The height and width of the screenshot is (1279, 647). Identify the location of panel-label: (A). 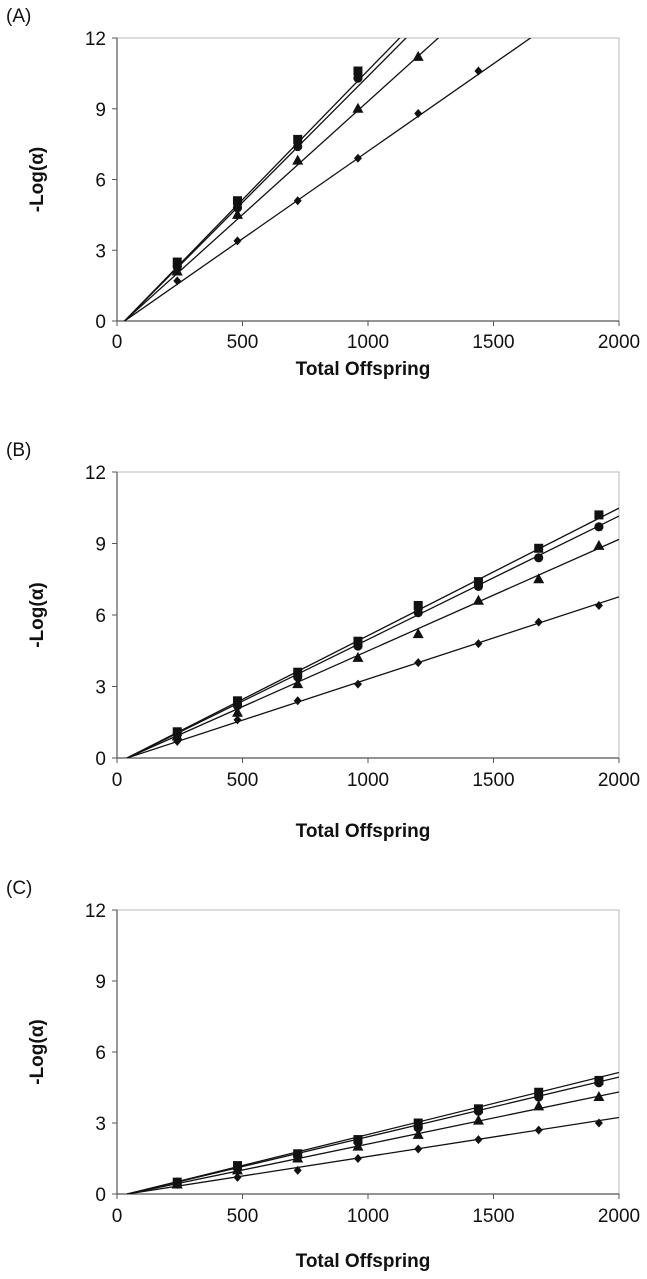
(18, 16).